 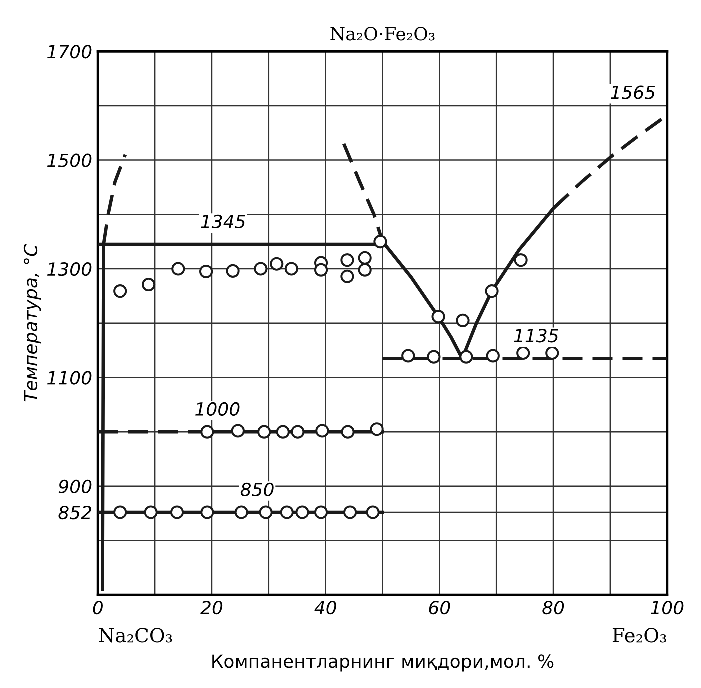 What do you see at coordinates (75, 513) in the screenshot?
I see `y-tick-label: 852` at bounding box center [75, 513].